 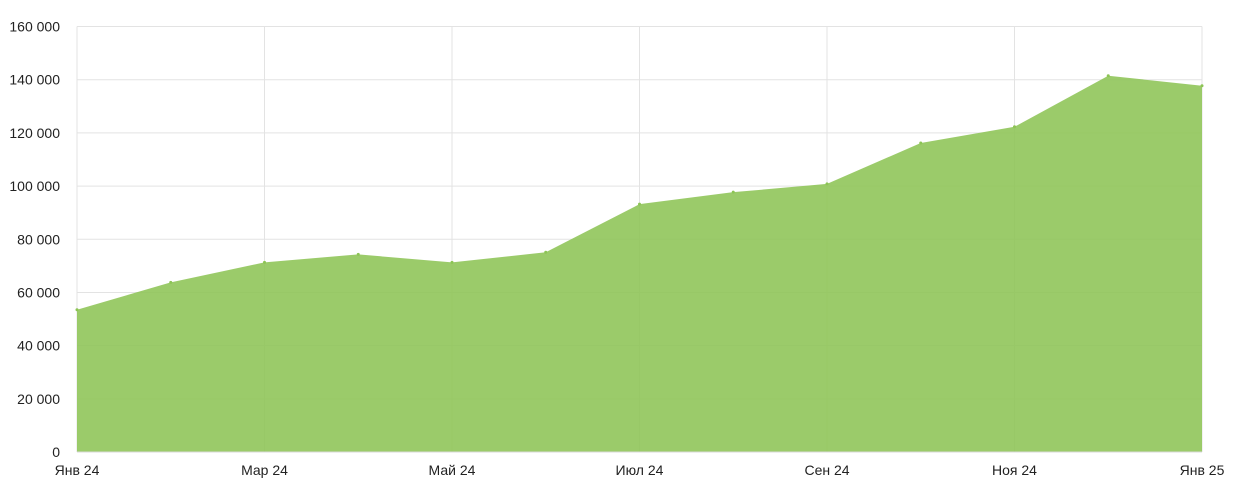 What do you see at coordinates (56, 452) in the screenshot?
I see `y-tick-label: 0` at bounding box center [56, 452].